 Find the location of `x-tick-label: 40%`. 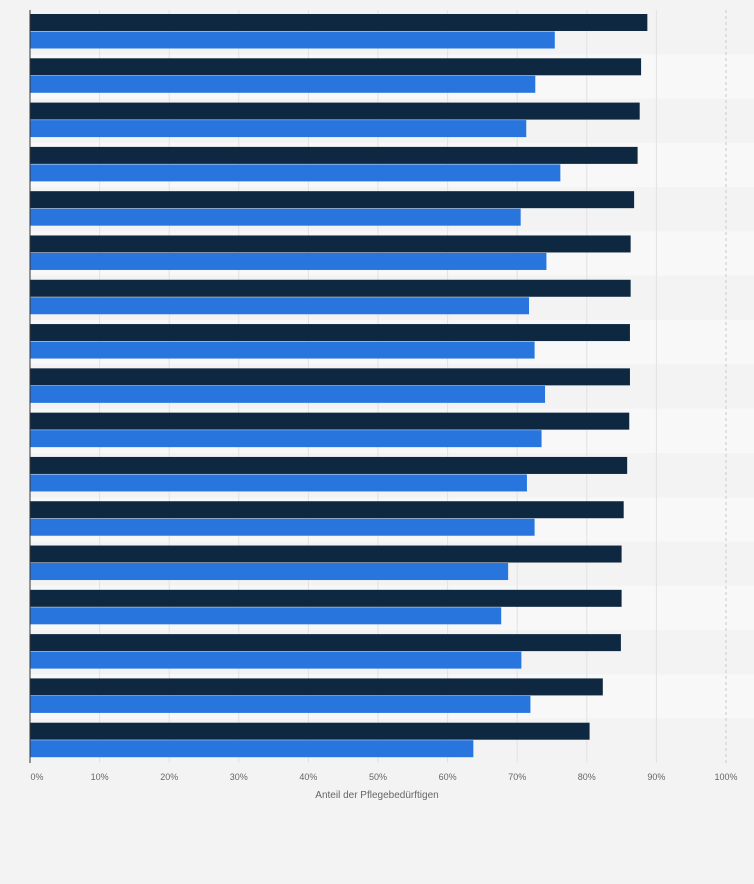

x-tick-label: 40% is located at coordinates (308, 777).